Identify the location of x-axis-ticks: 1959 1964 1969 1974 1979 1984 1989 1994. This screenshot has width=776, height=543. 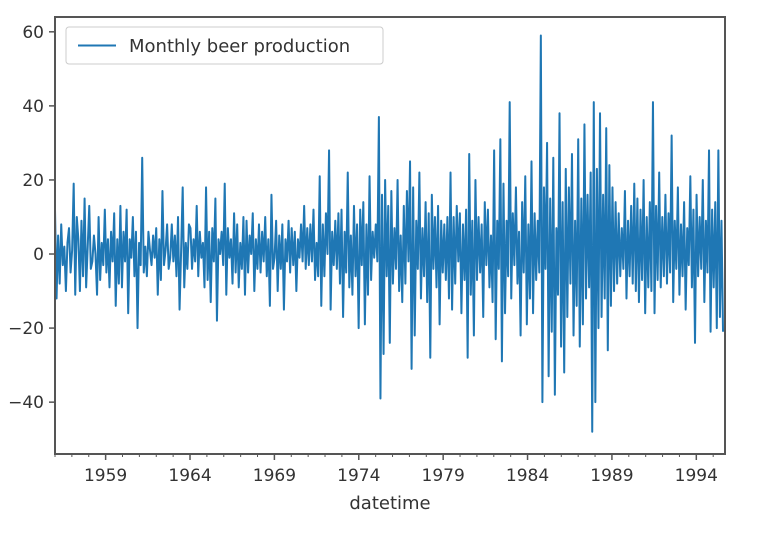
(386, 470).